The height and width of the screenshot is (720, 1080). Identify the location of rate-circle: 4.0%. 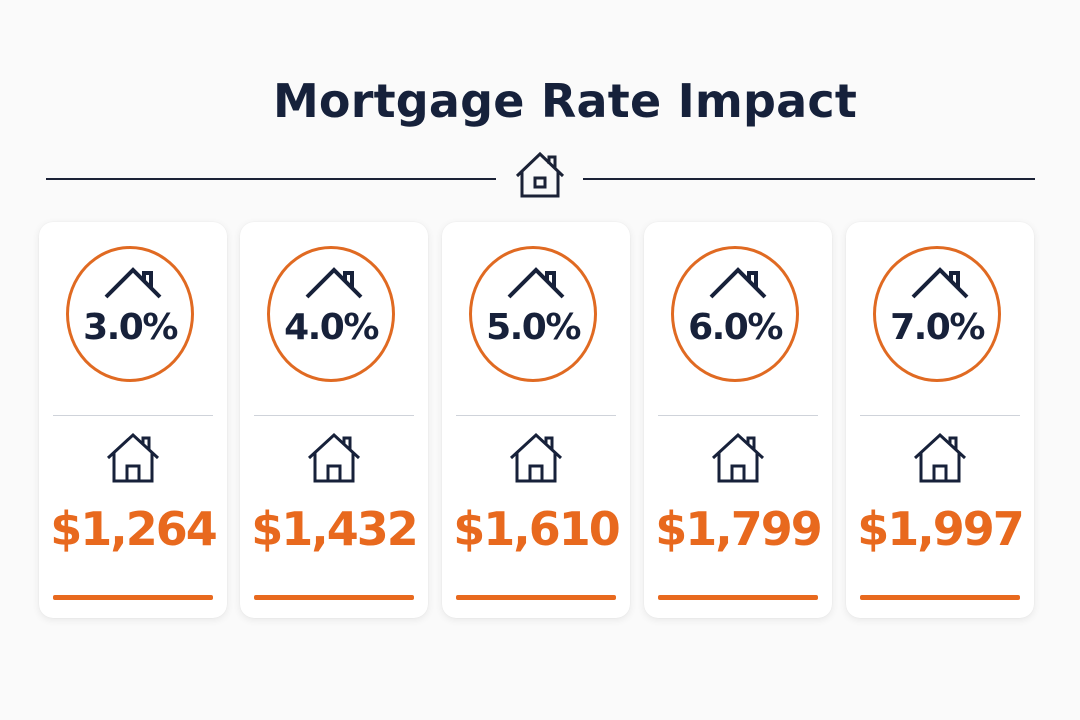
(331, 314).